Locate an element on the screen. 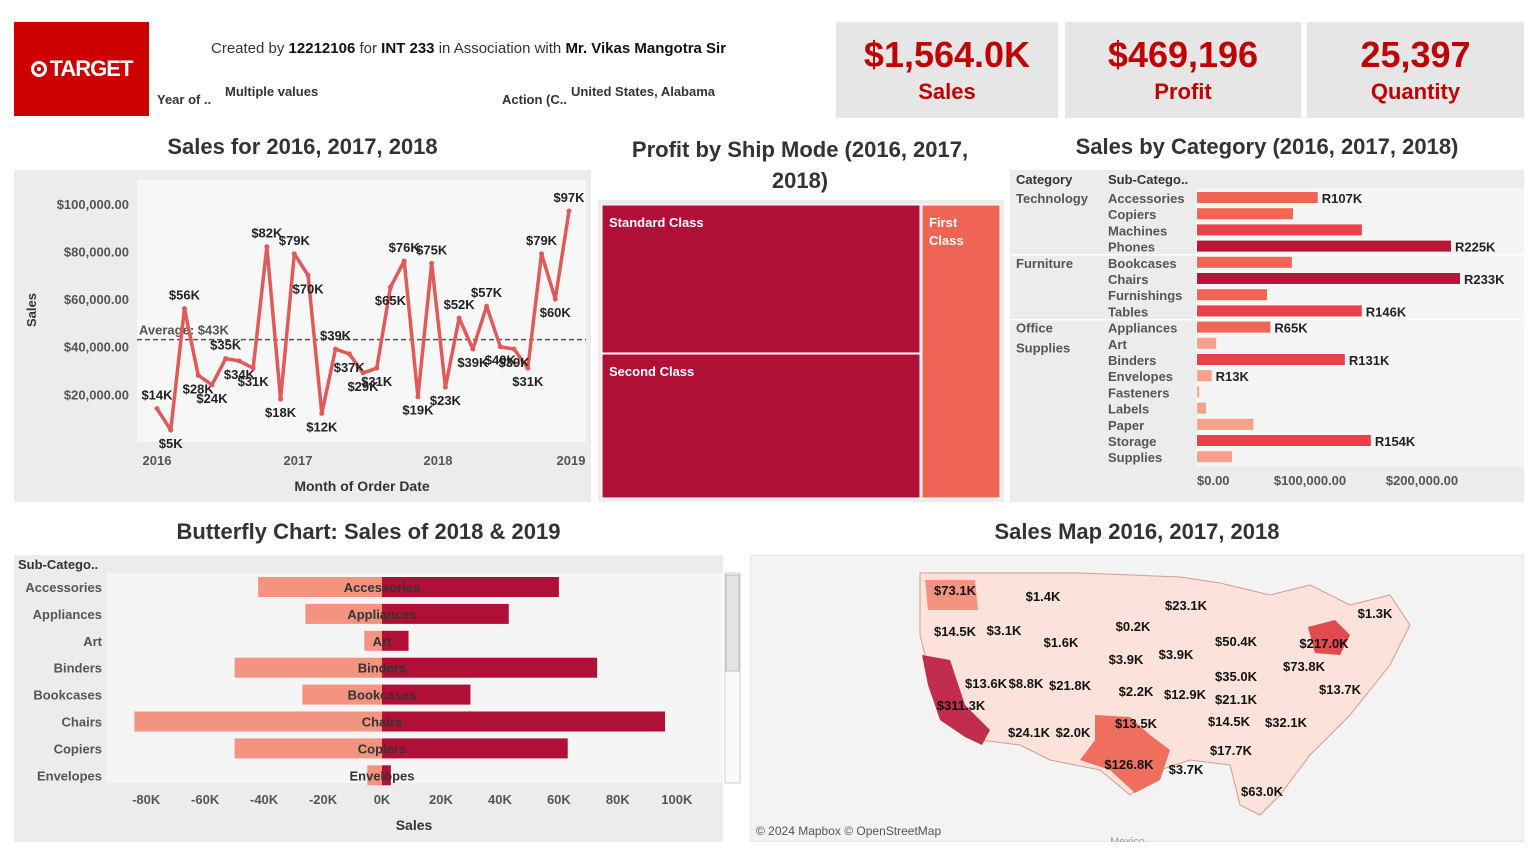  filter-year-value: Multiple values is located at coordinates (272, 91).